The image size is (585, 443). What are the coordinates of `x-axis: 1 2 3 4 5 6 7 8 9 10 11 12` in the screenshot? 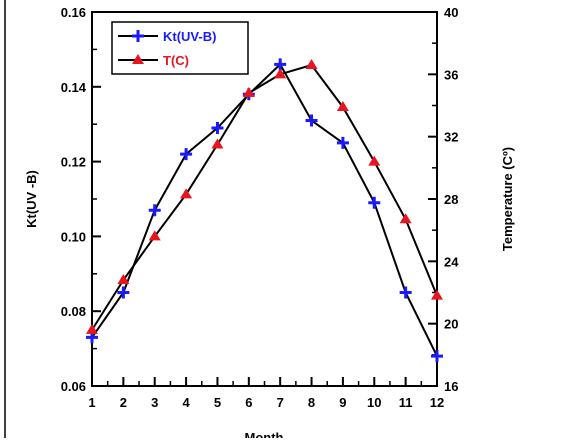 It's located at (266, 393).